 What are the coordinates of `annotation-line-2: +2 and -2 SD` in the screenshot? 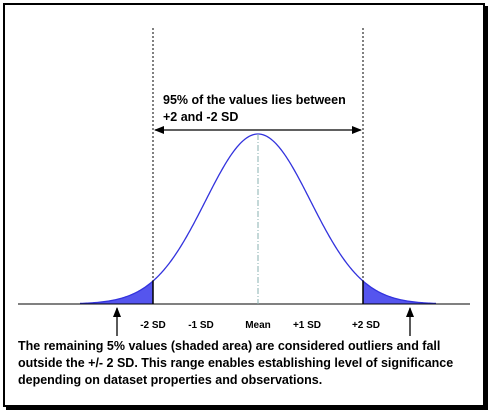 It's located at (200, 117).